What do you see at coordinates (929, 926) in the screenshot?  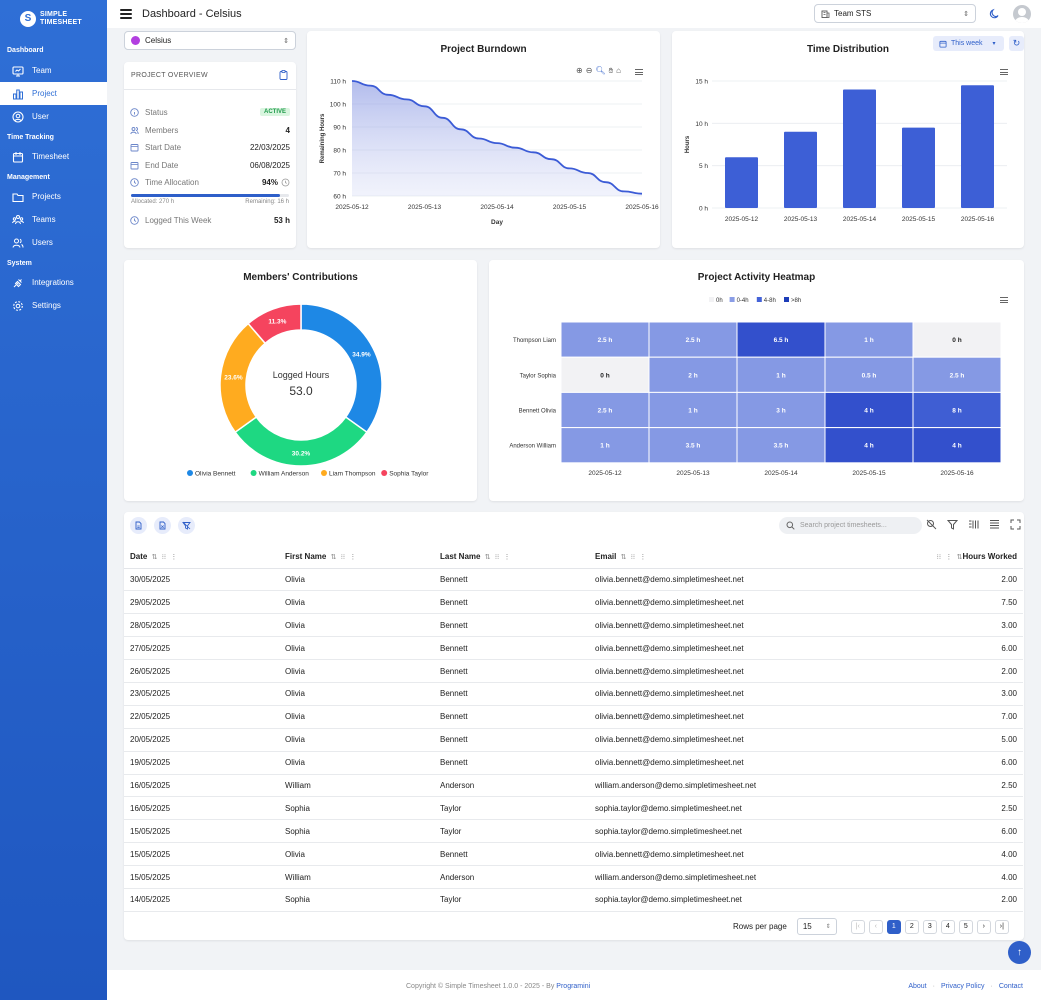 I see `page-button: 3` at bounding box center [929, 926].